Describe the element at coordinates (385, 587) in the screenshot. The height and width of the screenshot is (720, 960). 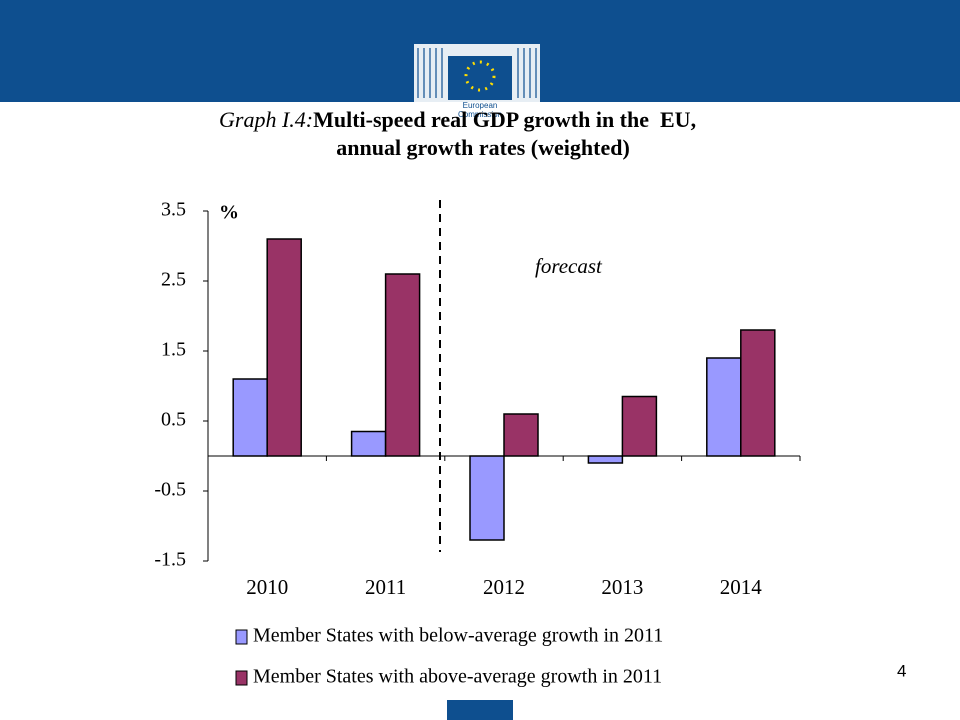
I see `x-tick-label: 2011` at that location.